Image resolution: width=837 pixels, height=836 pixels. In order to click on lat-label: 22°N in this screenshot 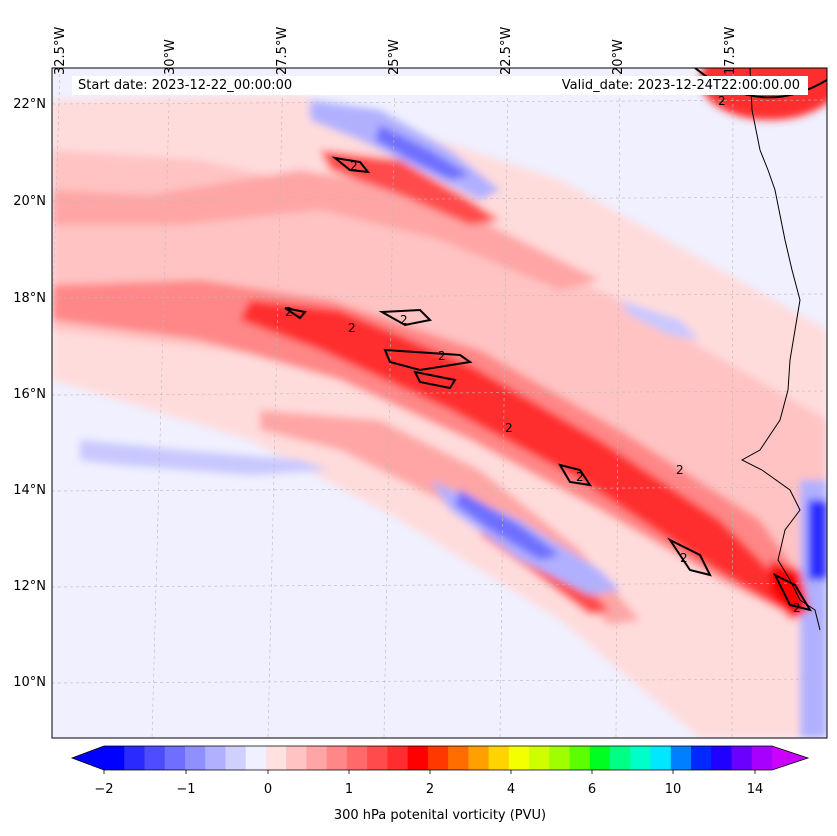, I will do `click(29, 104)`.